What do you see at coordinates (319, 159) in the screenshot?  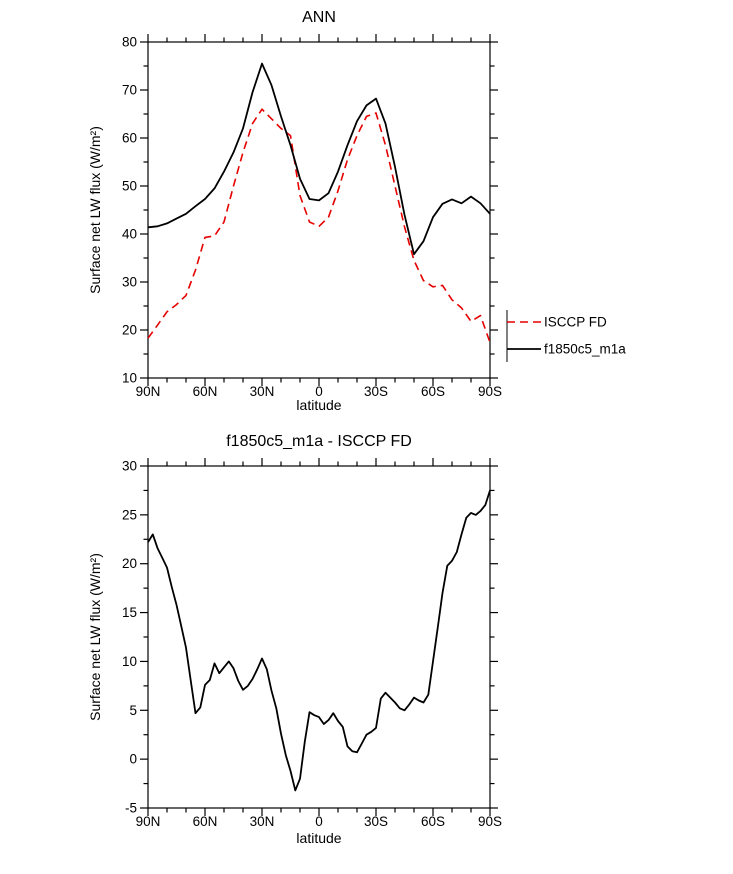 I see `series-f1850c5-m1a` at bounding box center [319, 159].